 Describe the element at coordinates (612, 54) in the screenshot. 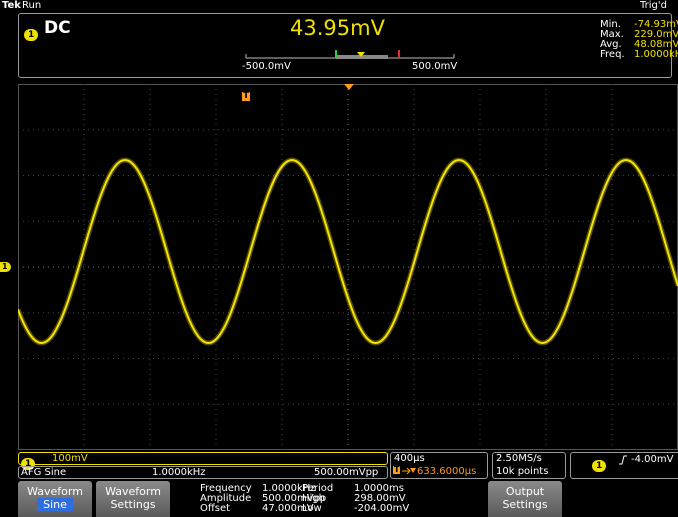

I see `stat-label: Freq.` at that location.